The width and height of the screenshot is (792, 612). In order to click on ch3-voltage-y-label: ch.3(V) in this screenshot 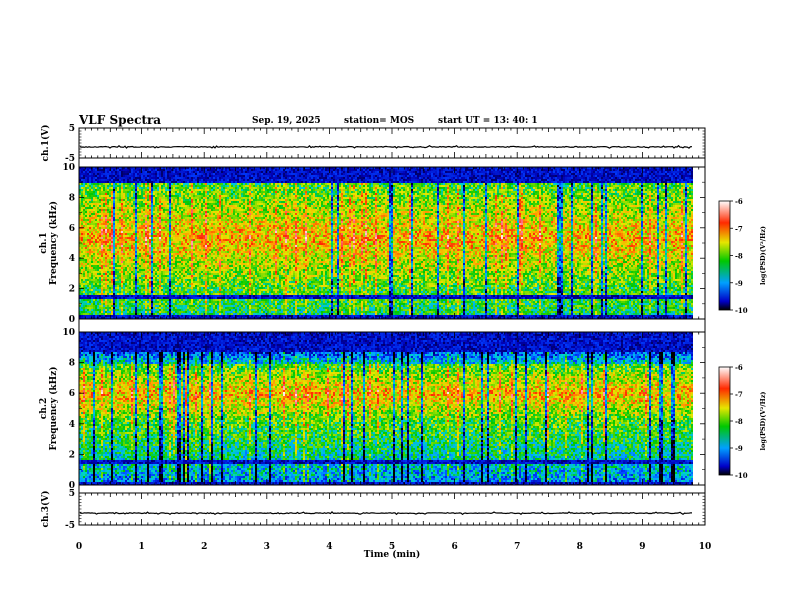, I will do `click(45, 509)`.